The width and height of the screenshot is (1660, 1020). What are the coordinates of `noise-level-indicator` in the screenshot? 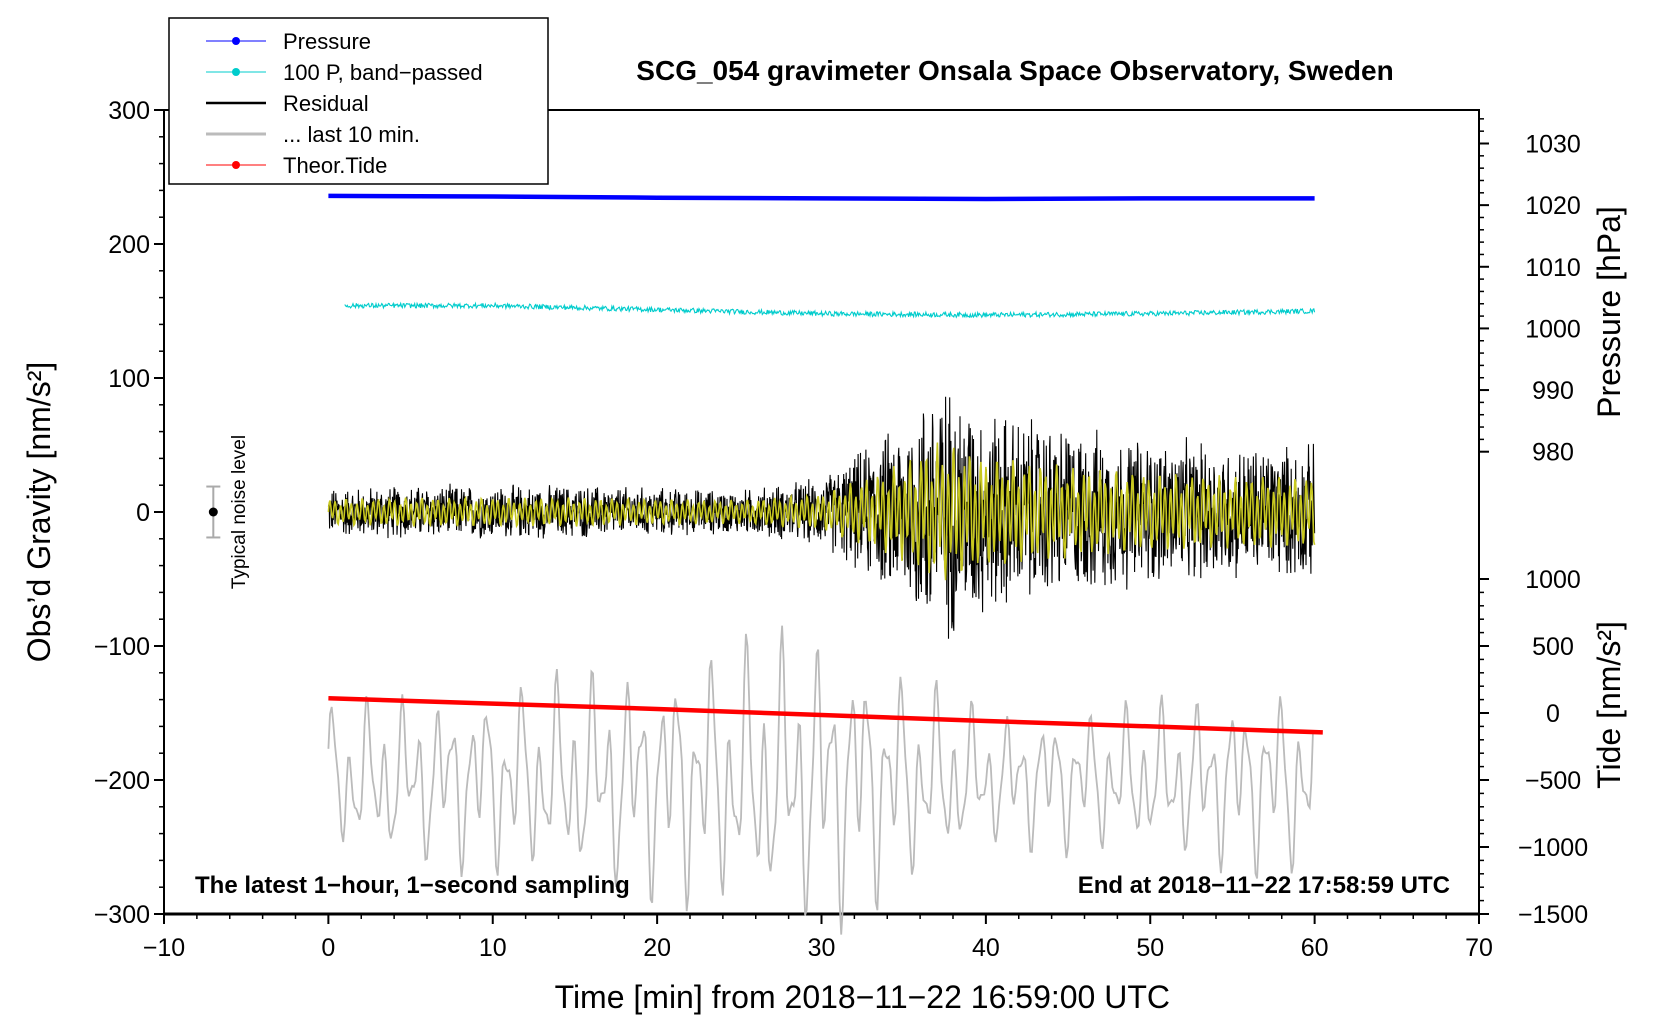 It's located at (213, 512).